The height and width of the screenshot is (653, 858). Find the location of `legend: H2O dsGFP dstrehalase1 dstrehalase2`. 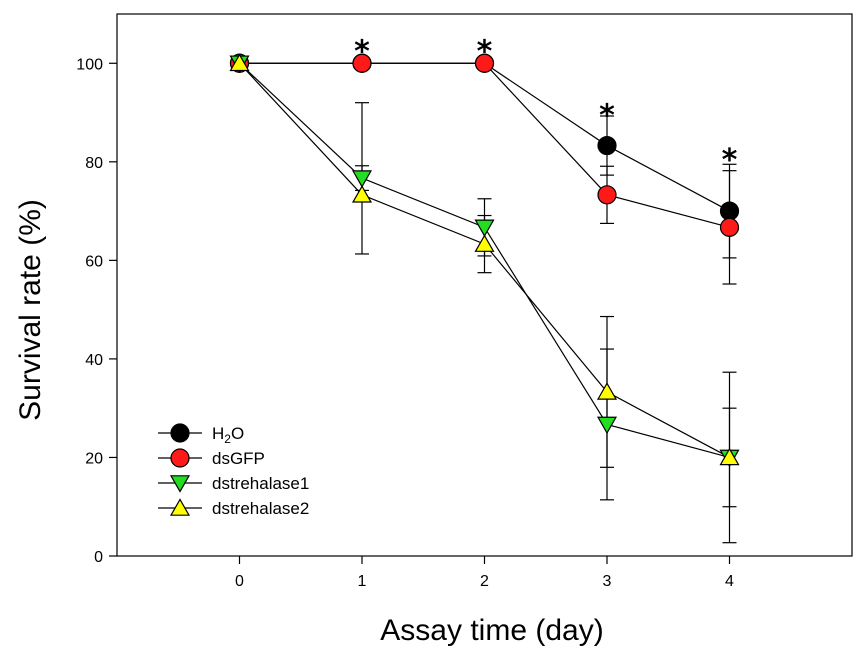

legend: H2O dsGFP dstrehalase1 dstrehalase2 is located at coordinates (233, 470).